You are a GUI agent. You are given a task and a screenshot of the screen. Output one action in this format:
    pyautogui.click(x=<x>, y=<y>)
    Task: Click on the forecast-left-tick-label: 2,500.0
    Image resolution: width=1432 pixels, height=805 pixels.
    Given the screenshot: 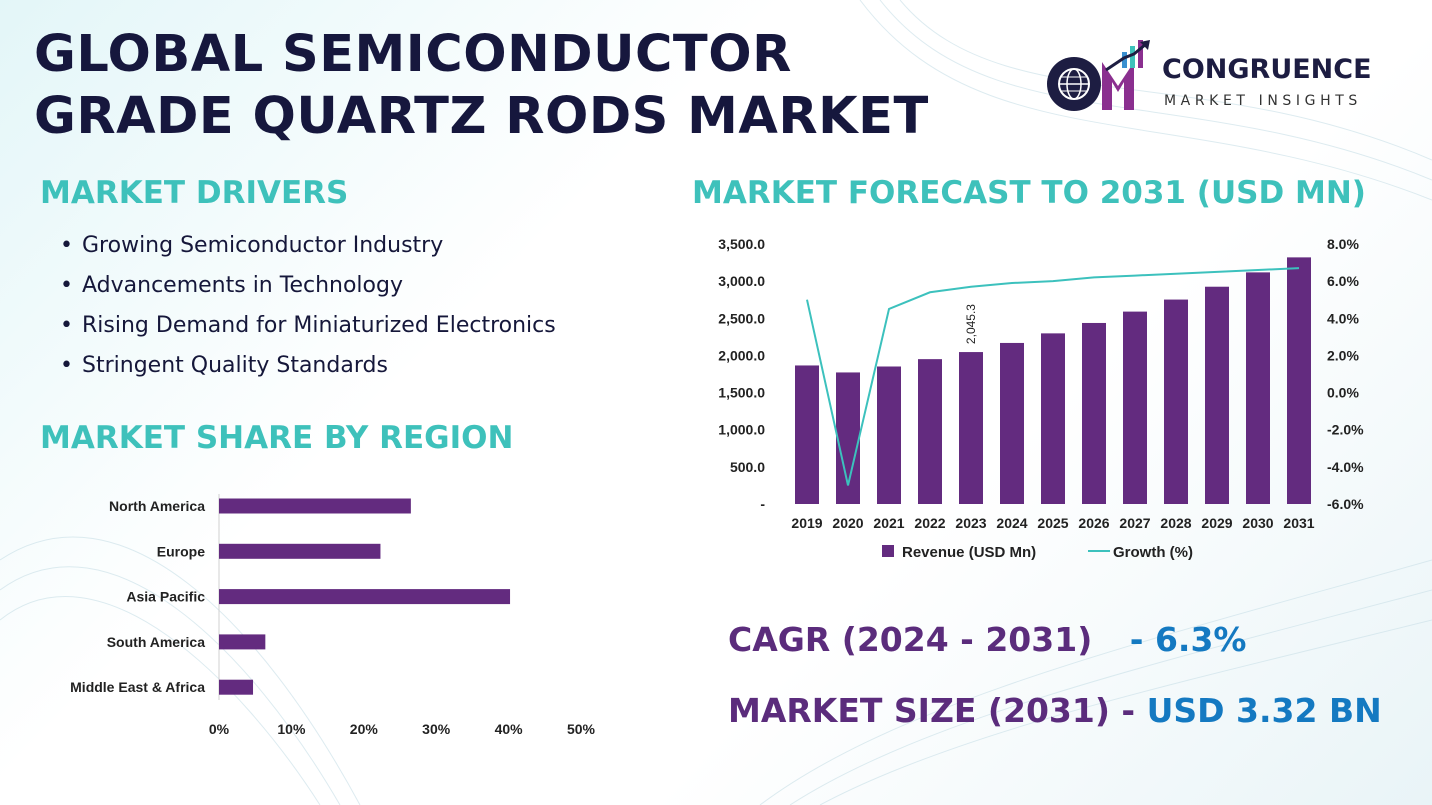 What is the action you would take?
    pyautogui.click(x=741, y=318)
    